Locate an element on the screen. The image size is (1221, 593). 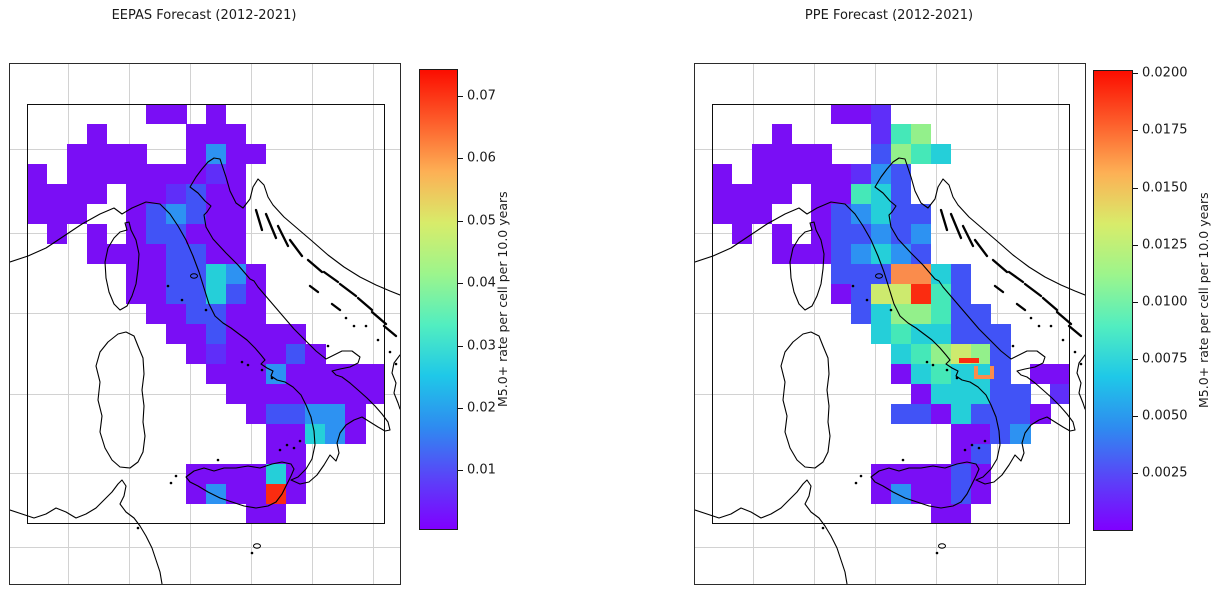
colorbar-tick-label: 0.04 is located at coordinates (481, 283).